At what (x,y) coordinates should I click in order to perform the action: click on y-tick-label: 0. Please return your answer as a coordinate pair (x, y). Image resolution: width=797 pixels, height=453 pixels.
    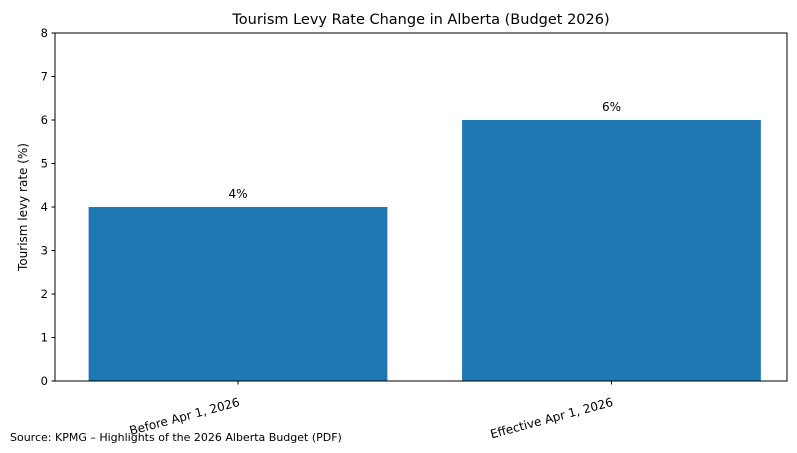
    Looking at the image, I should click on (44, 381).